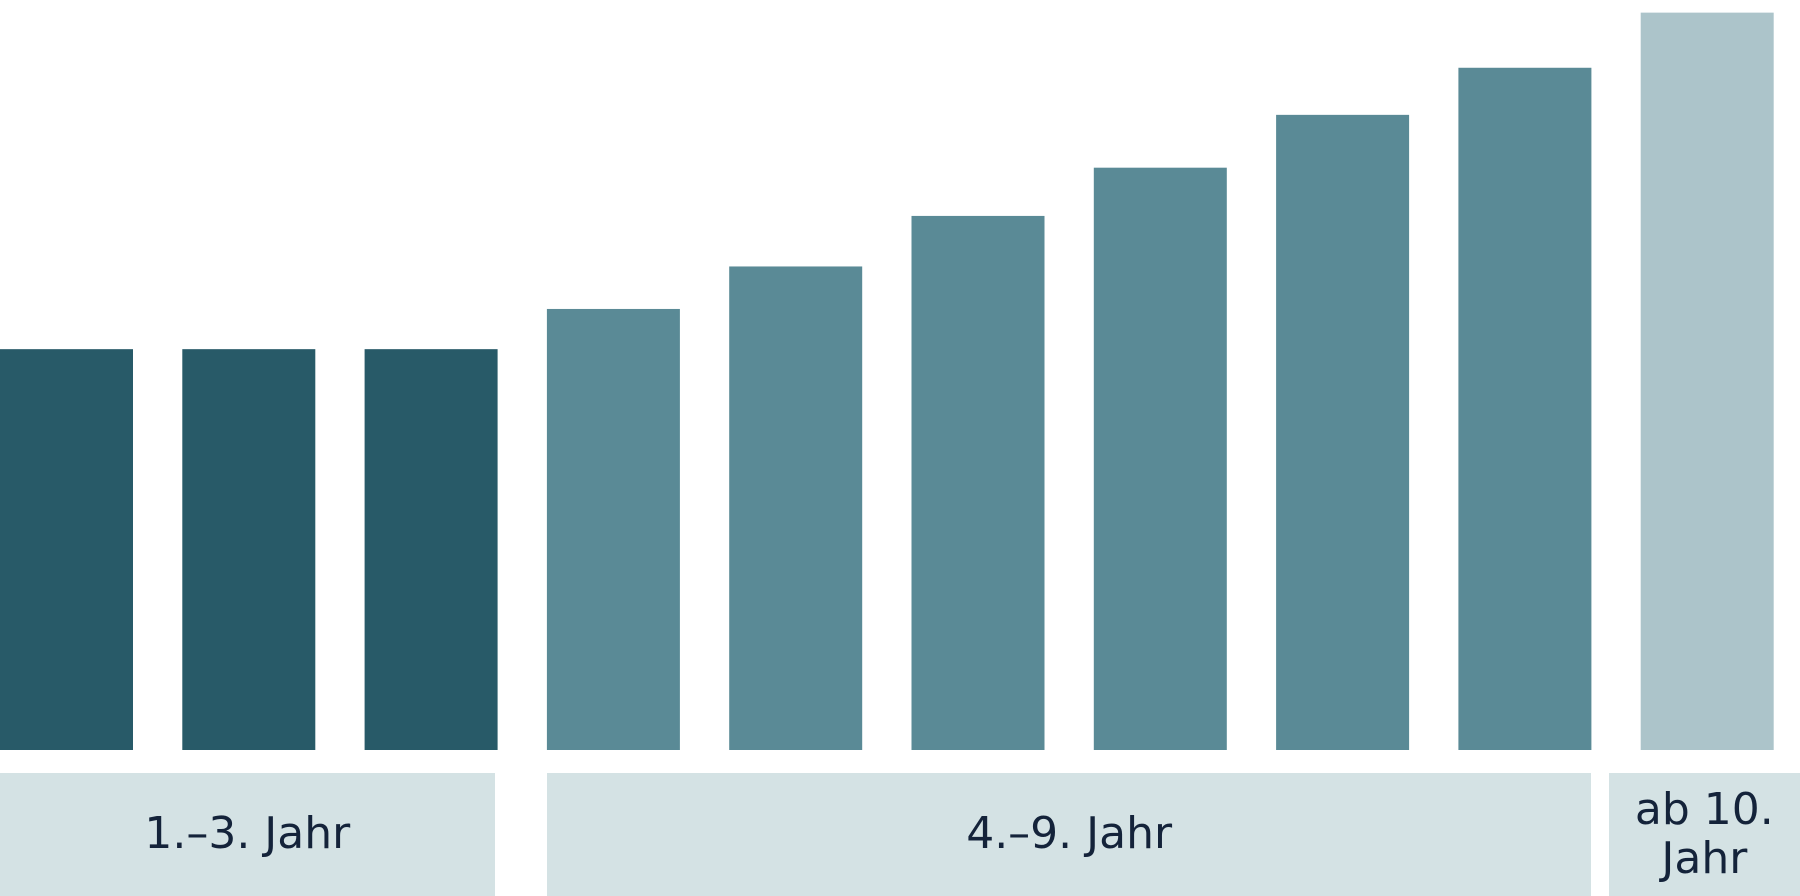 The height and width of the screenshot is (896, 1800). I want to click on group-label: ab 10. Jahr, so click(1704, 834).